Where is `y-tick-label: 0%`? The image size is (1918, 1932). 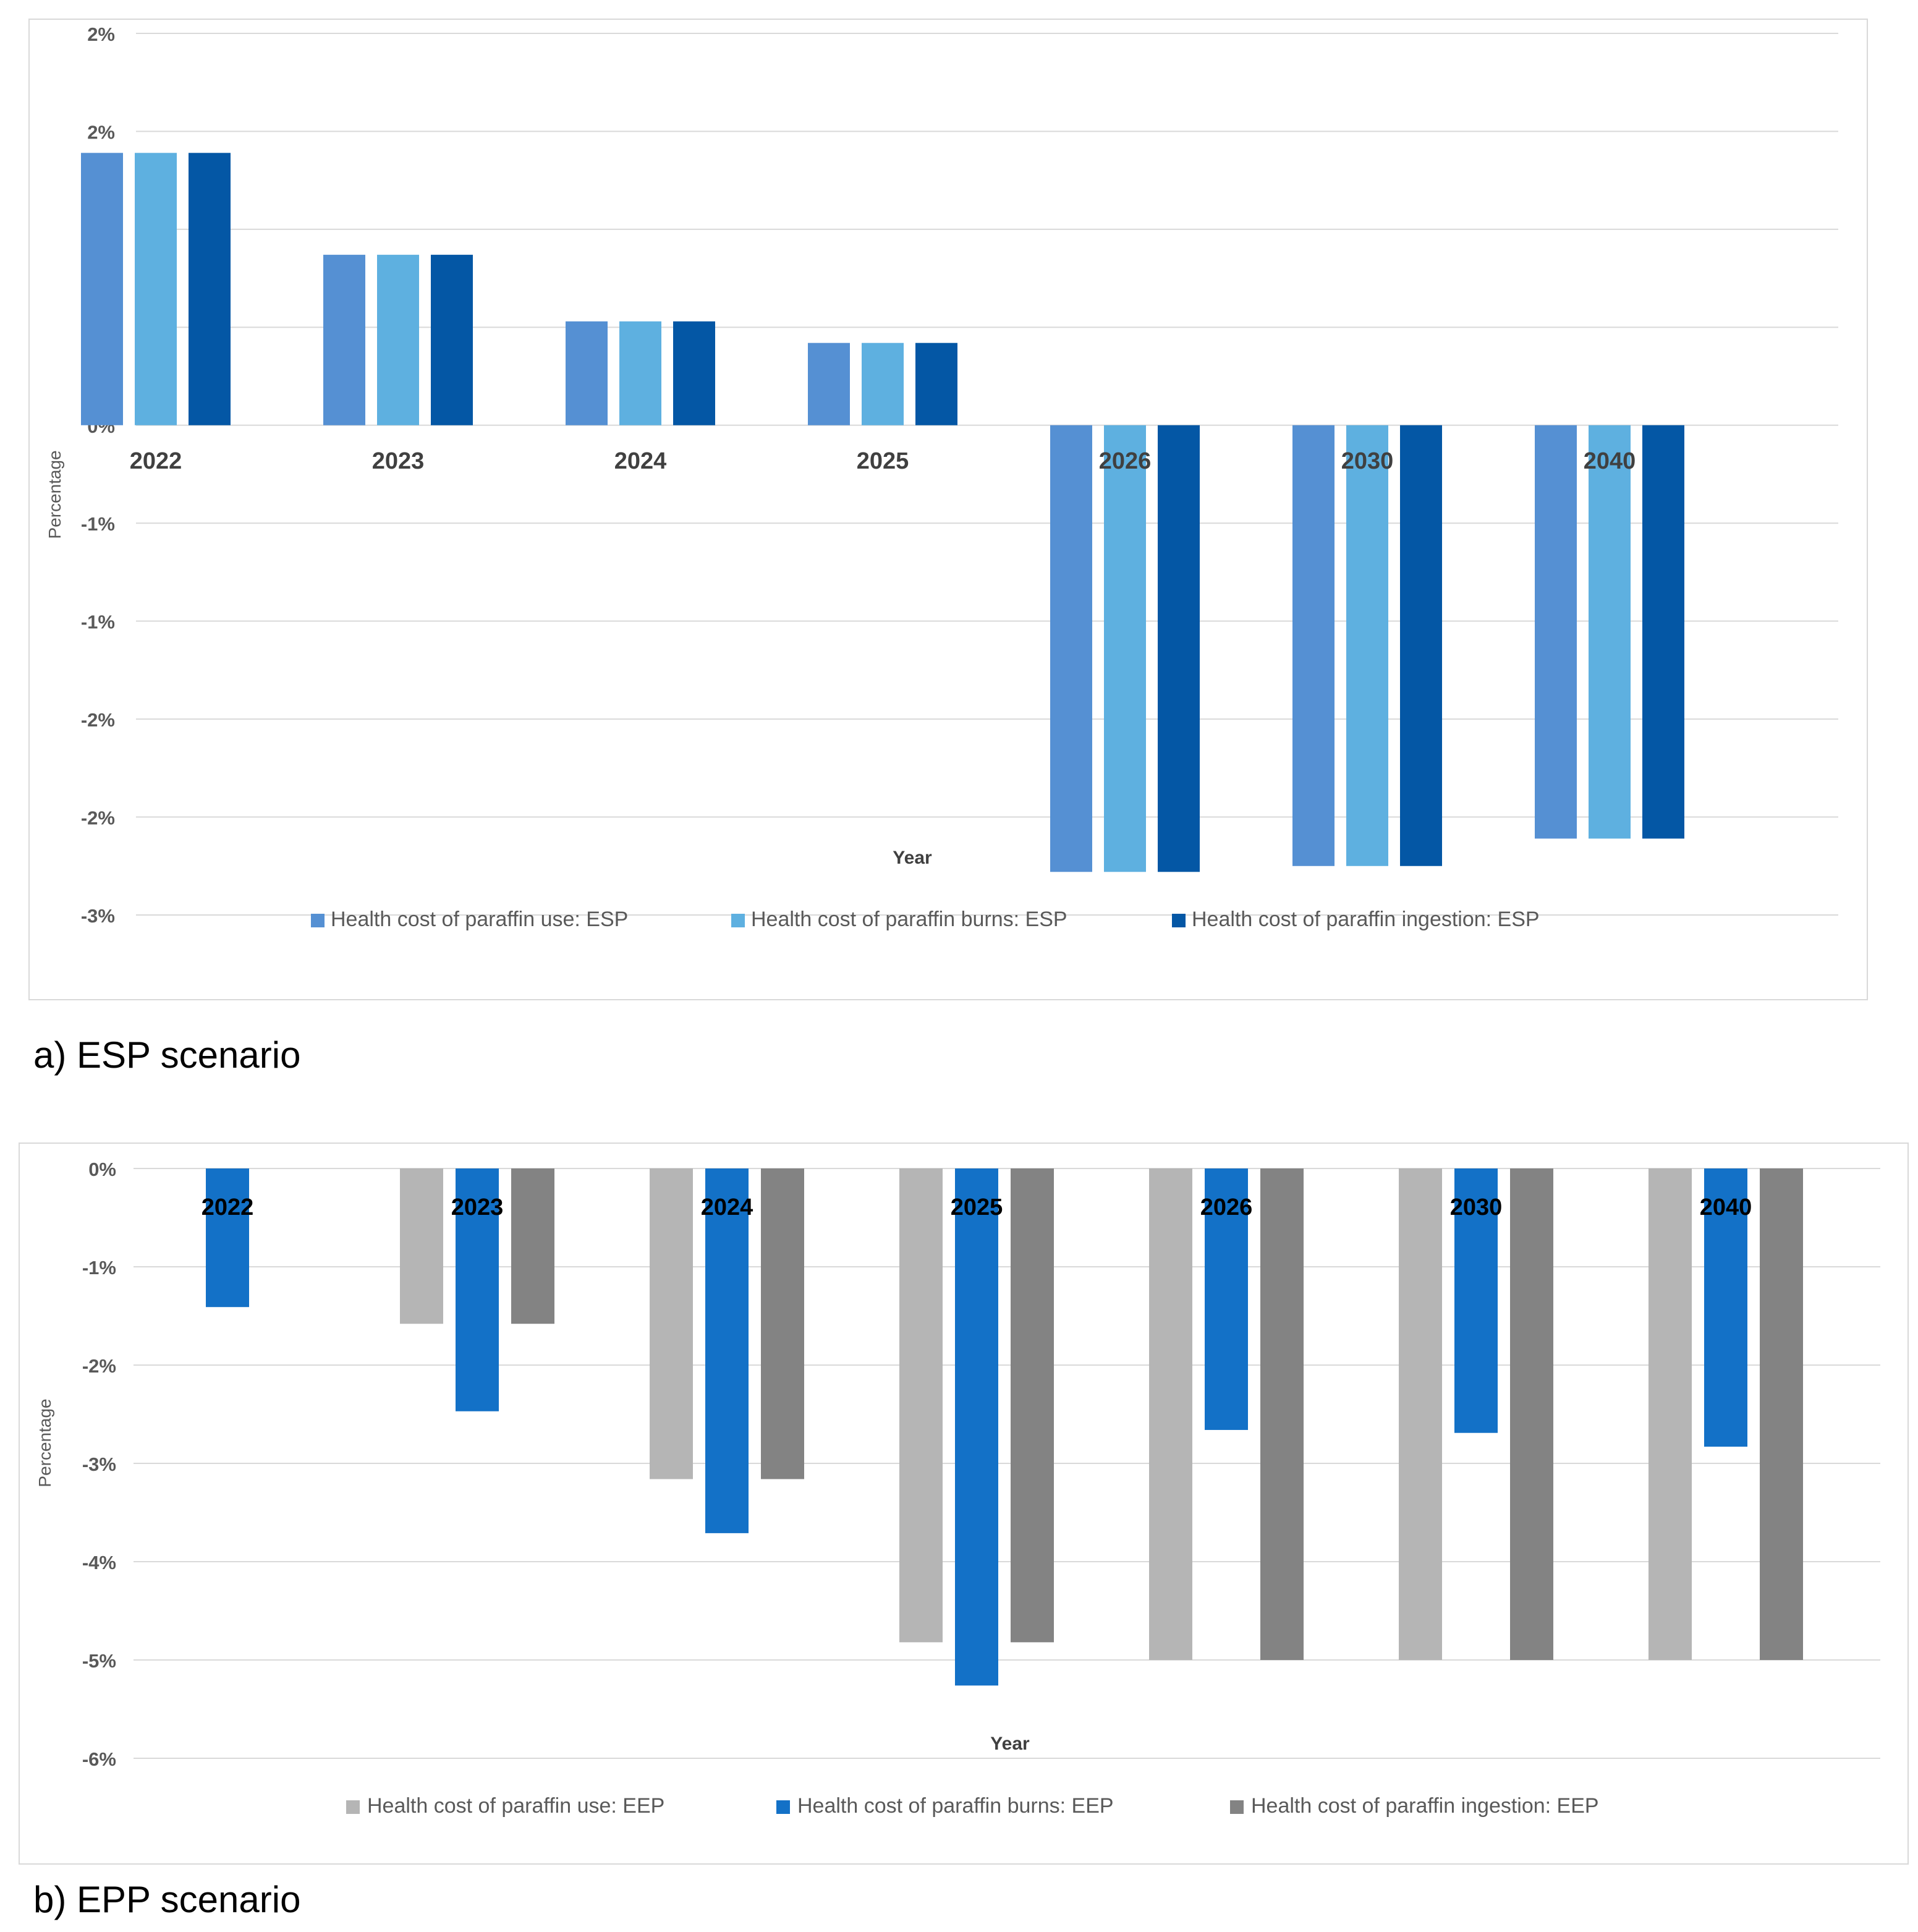
y-tick-label: 0% is located at coordinates (102, 1169).